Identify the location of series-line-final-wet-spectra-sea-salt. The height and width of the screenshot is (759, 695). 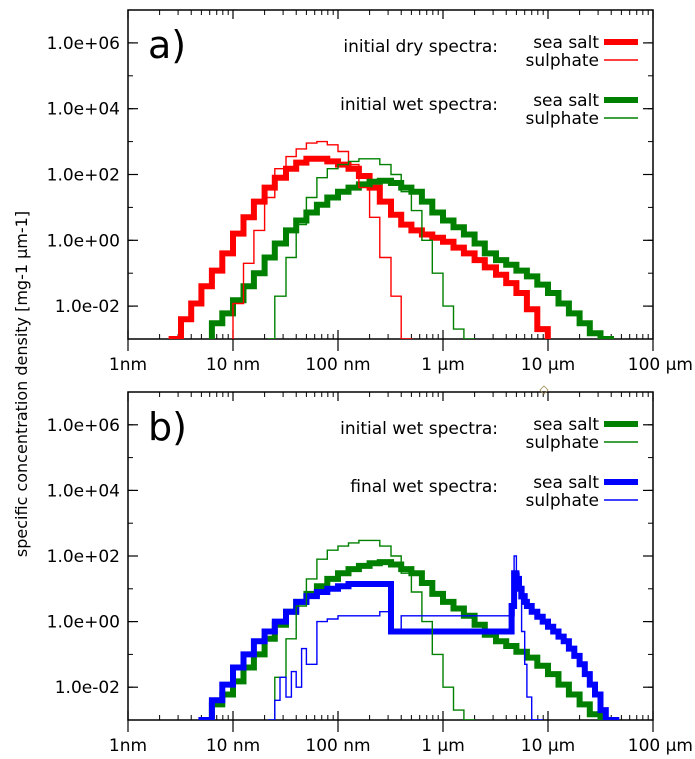
(409, 645).